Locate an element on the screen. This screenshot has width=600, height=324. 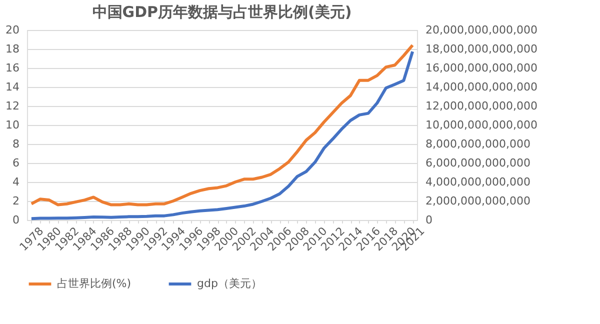
legend-label: gdp（美元） is located at coordinates (229, 283).